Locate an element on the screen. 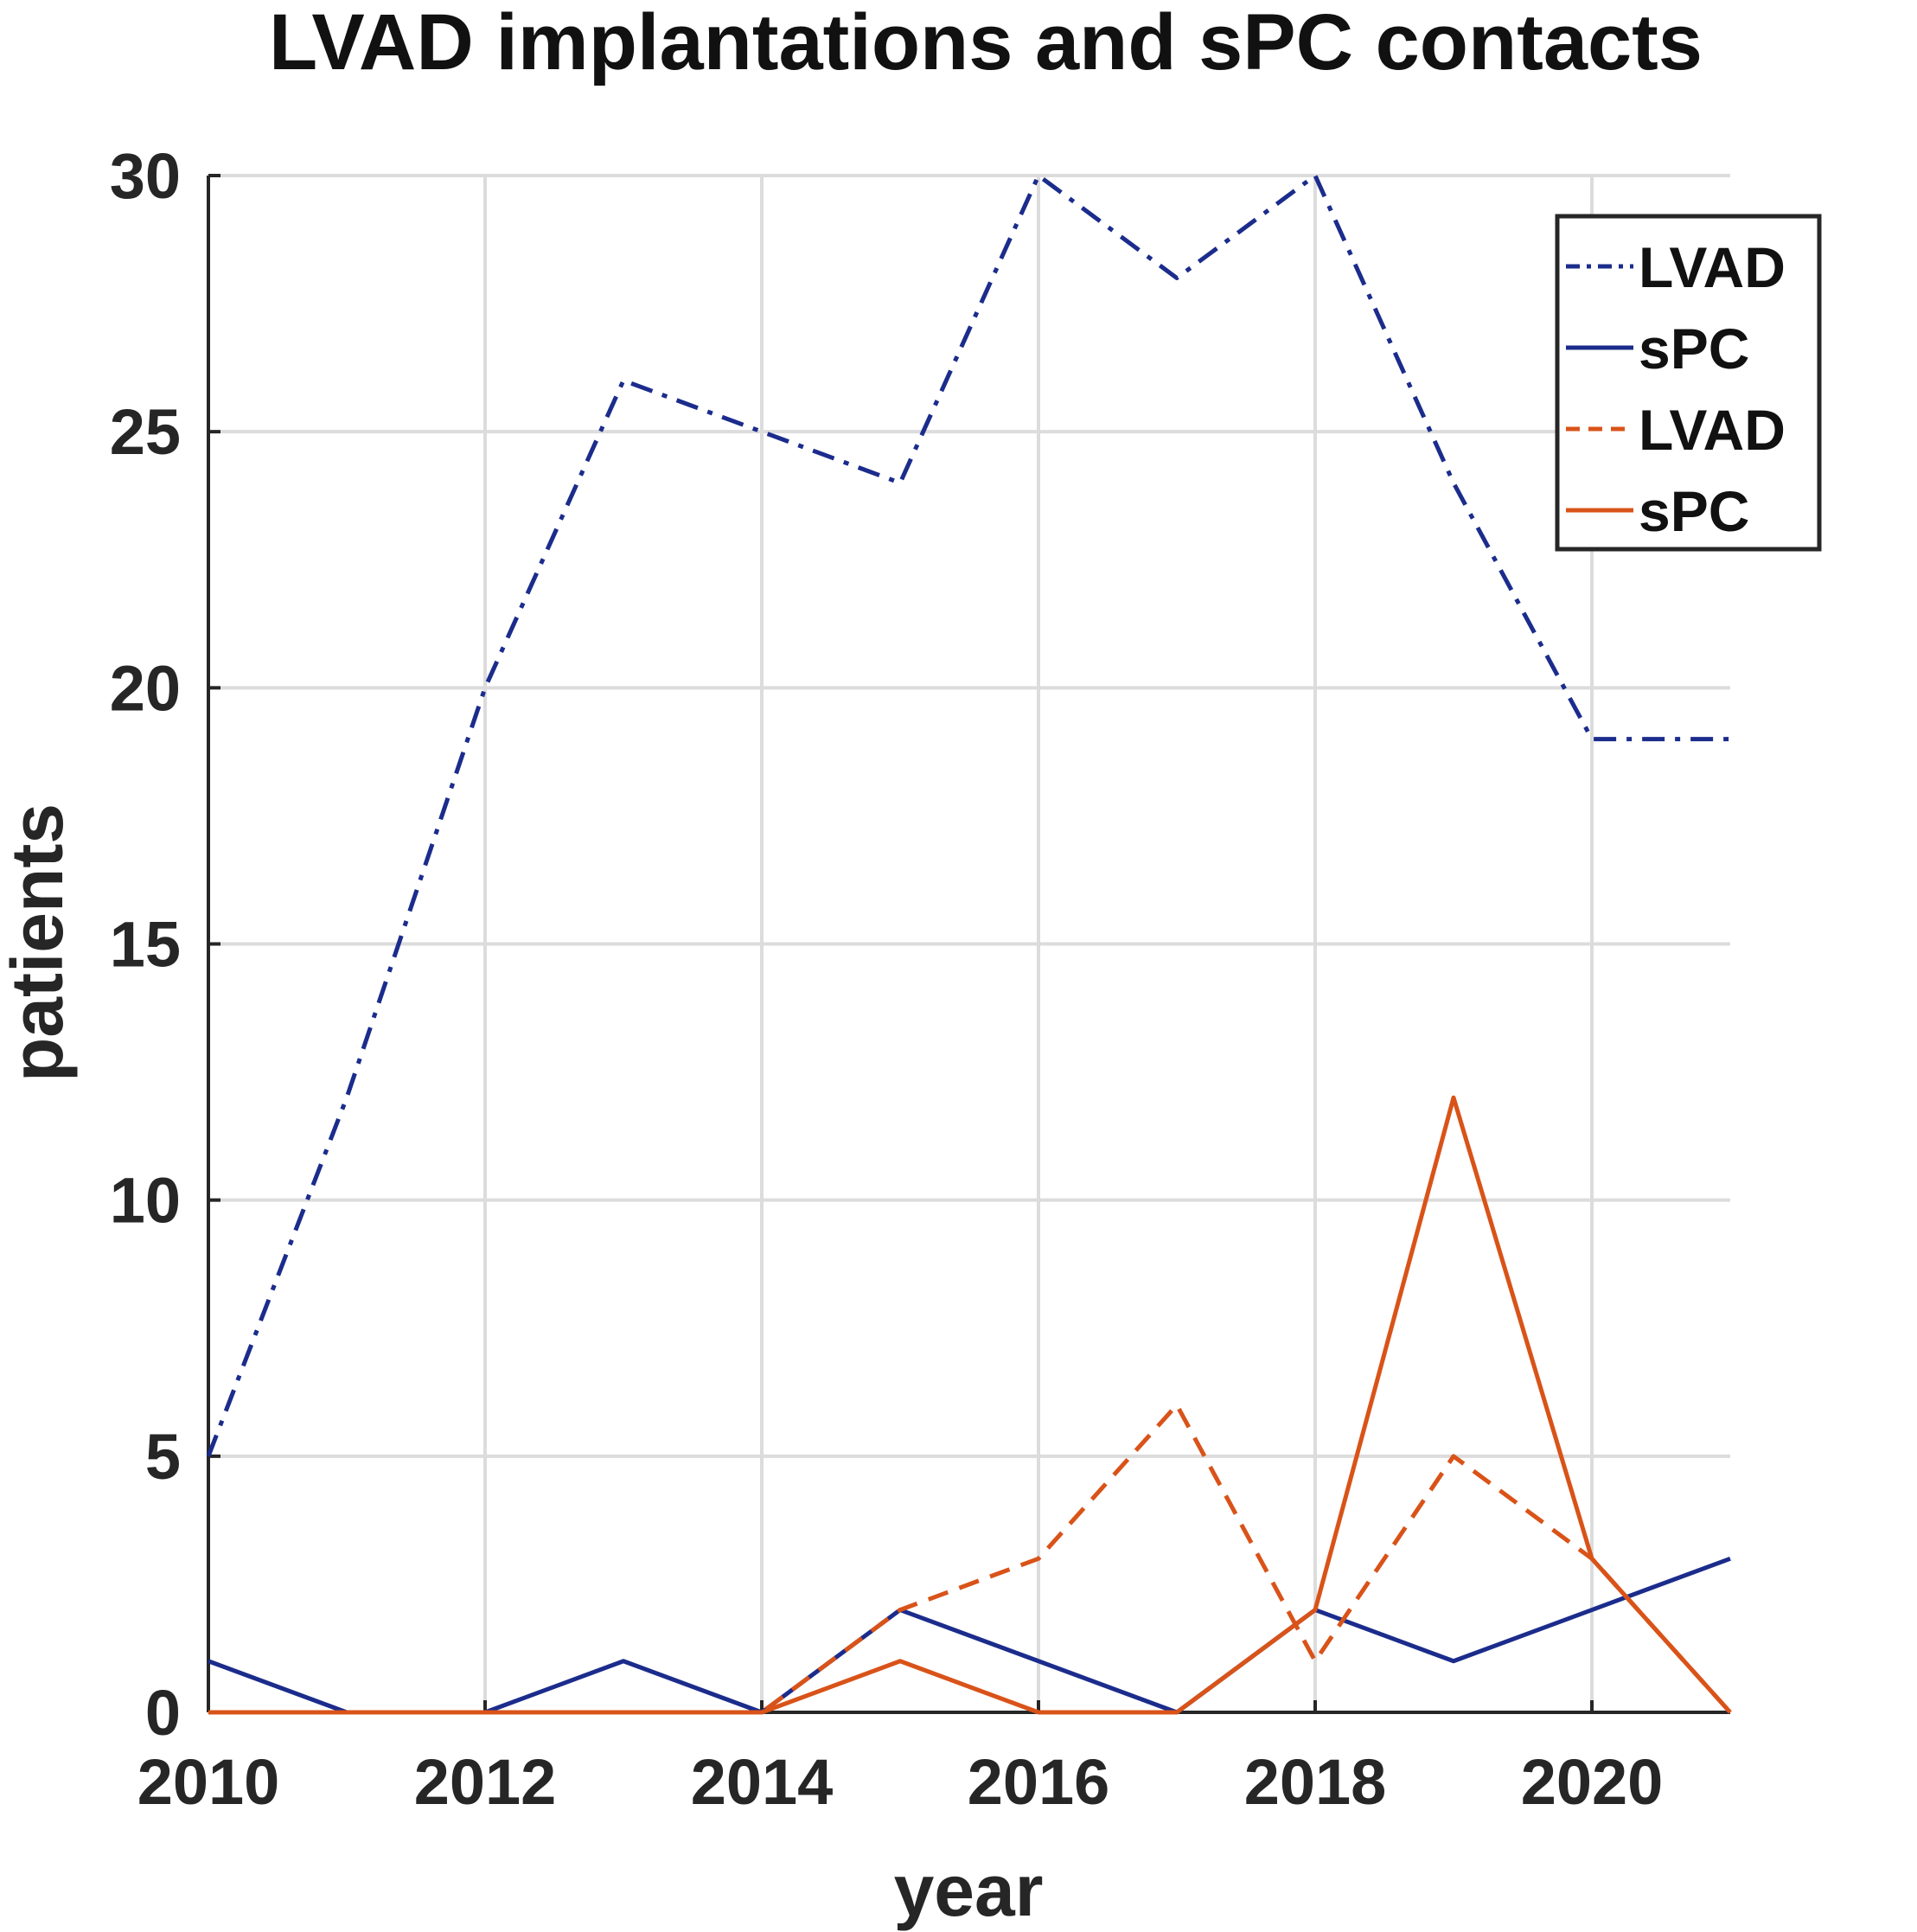  x-tick-label: 2020 is located at coordinates (1593, 1782).